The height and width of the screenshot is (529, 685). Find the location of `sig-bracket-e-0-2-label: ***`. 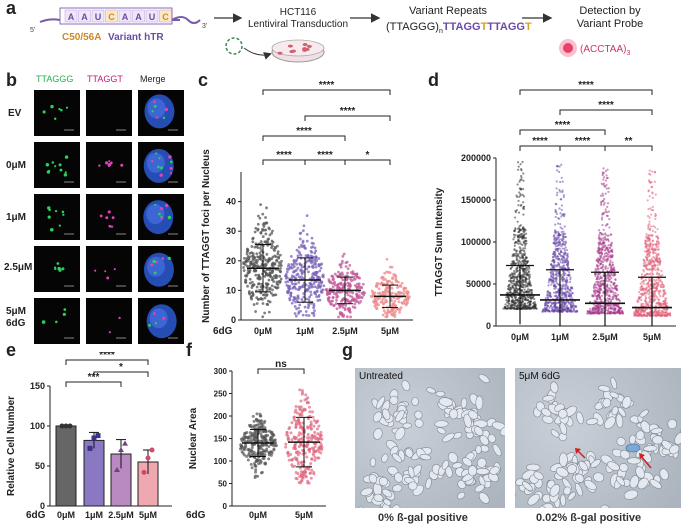

sig-bracket-e-0-2-label: *** is located at coordinates (94, 377).